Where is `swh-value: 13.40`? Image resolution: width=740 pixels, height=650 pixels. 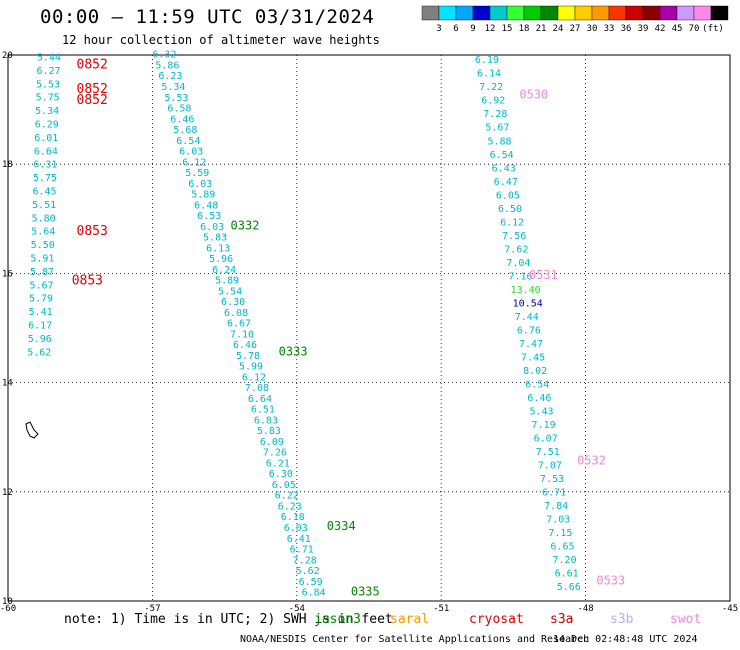 swh-value: 13.40 is located at coordinates (526, 290).